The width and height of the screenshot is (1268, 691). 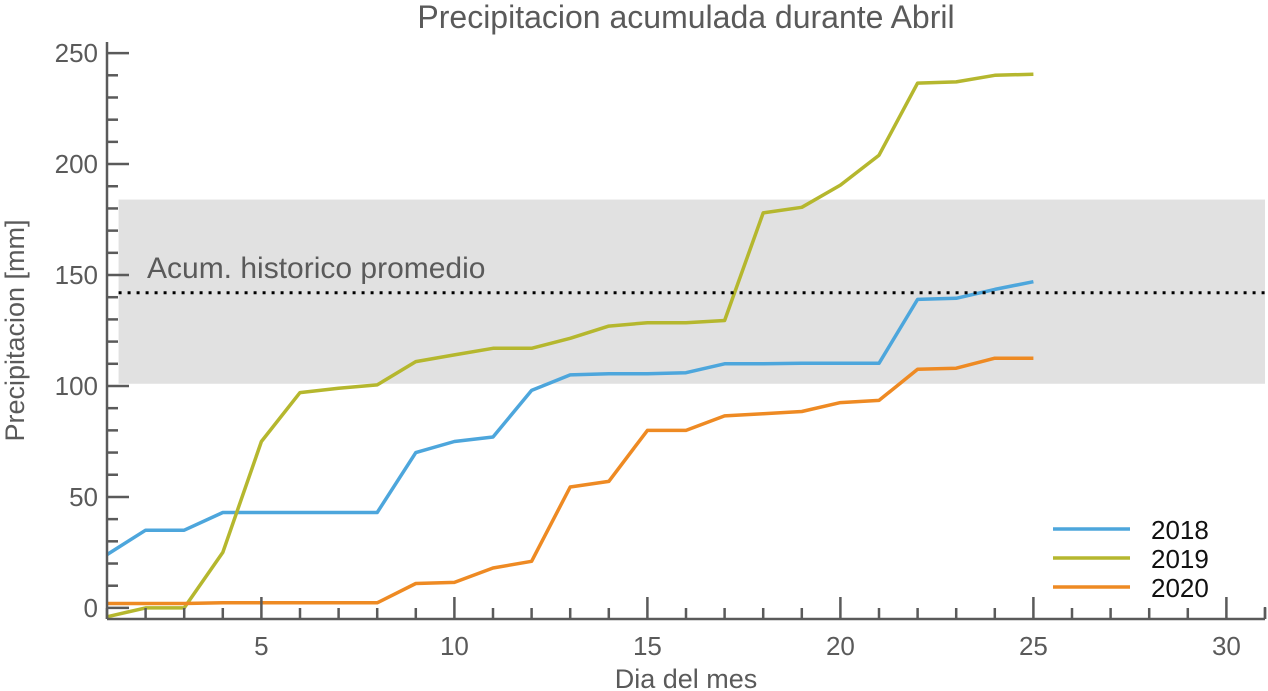 What do you see at coordinates (1180, 530) in the screenshot?
I see `legend-label-2018: 2018` at bounding box center [1180, 530].